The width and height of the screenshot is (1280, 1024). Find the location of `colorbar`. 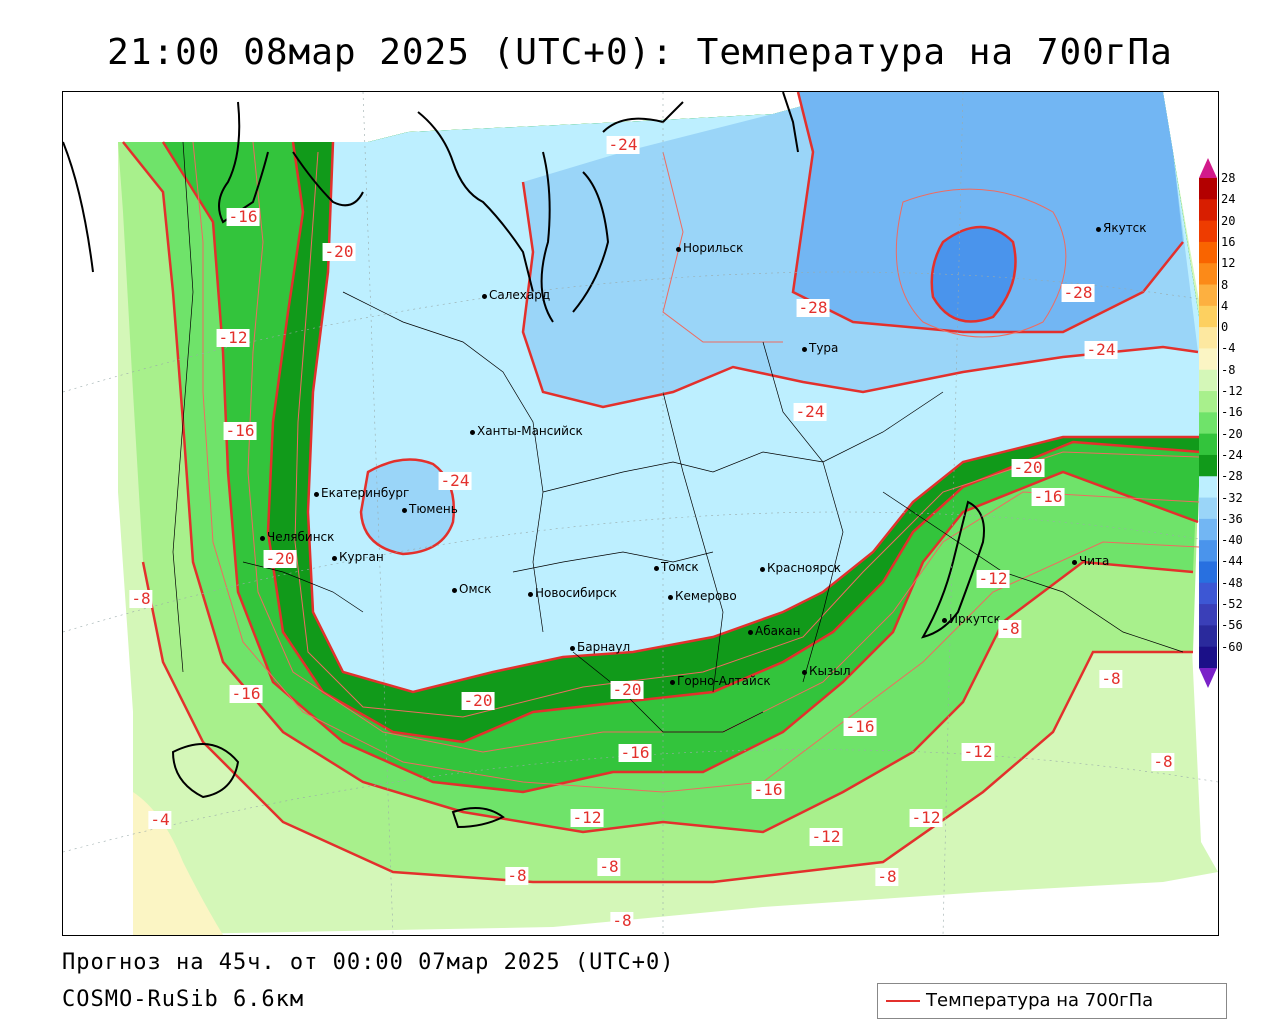

colorbar is located at coordinates (1208, 423).